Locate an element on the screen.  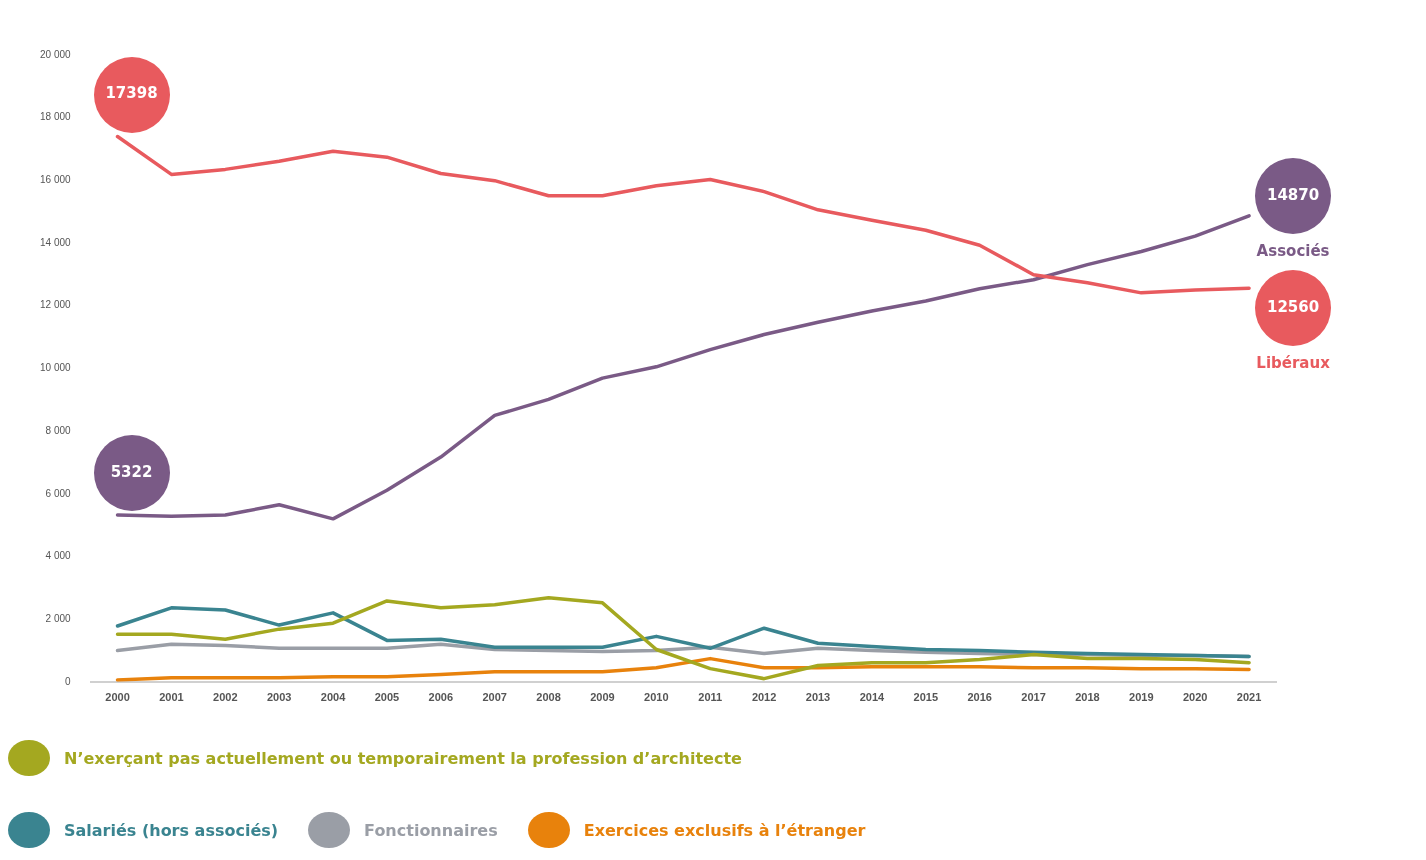
x-tick-label: 2006 is located at coordinates (441, 697).